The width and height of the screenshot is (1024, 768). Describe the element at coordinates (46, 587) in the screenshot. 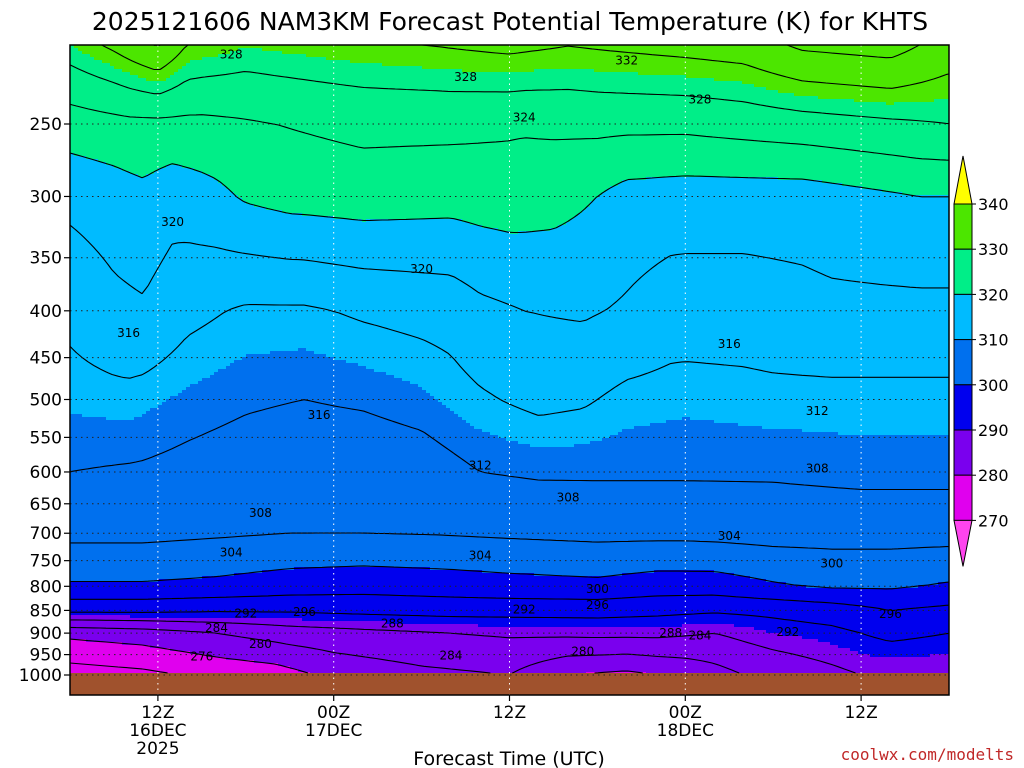

I see `y-tick-label: 800` at that location.